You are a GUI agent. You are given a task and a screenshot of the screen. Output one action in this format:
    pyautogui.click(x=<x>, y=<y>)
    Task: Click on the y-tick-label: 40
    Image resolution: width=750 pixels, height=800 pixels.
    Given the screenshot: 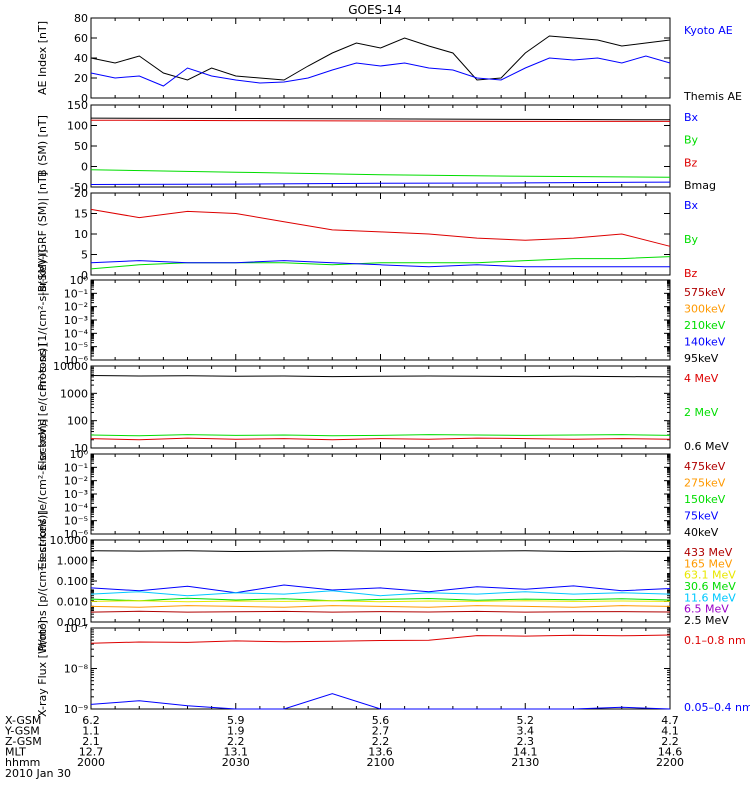 What is the action you would take?
    pyautogui.click(x=81, y=58)
    